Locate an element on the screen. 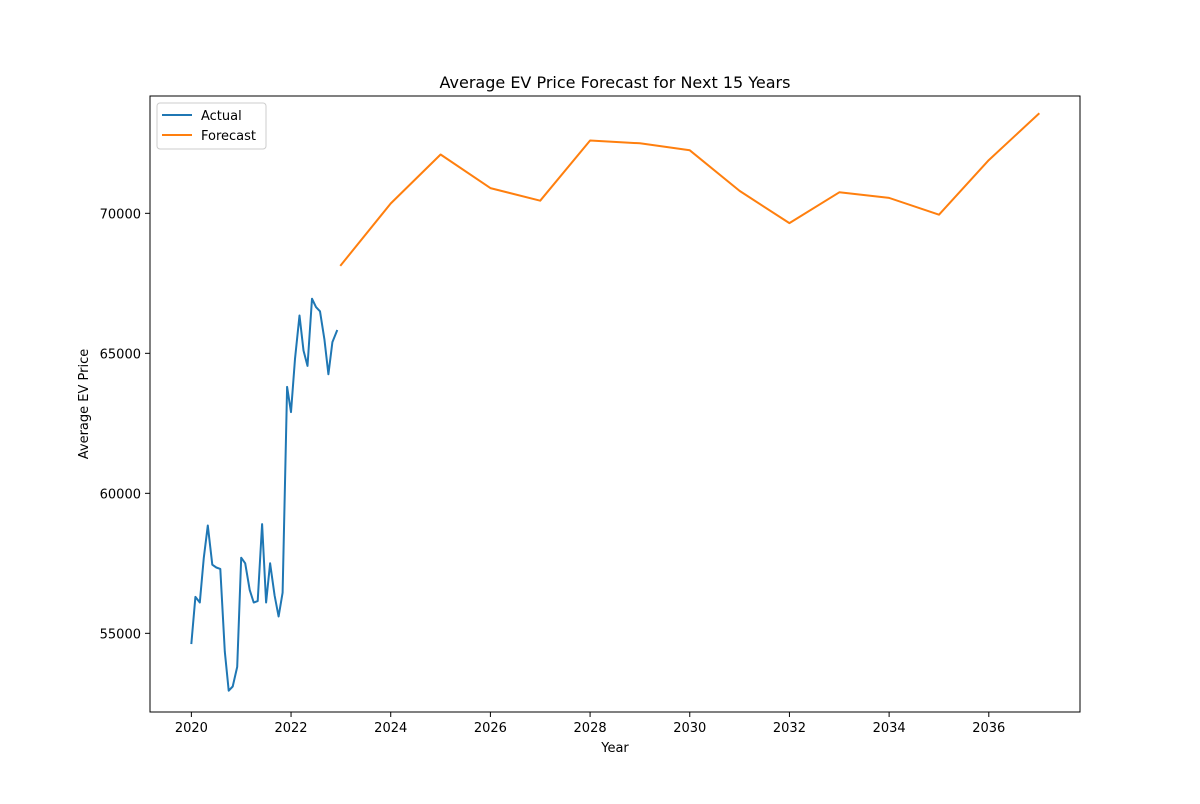  y-tick-label: 55000 is located at coordinates (120, 634).